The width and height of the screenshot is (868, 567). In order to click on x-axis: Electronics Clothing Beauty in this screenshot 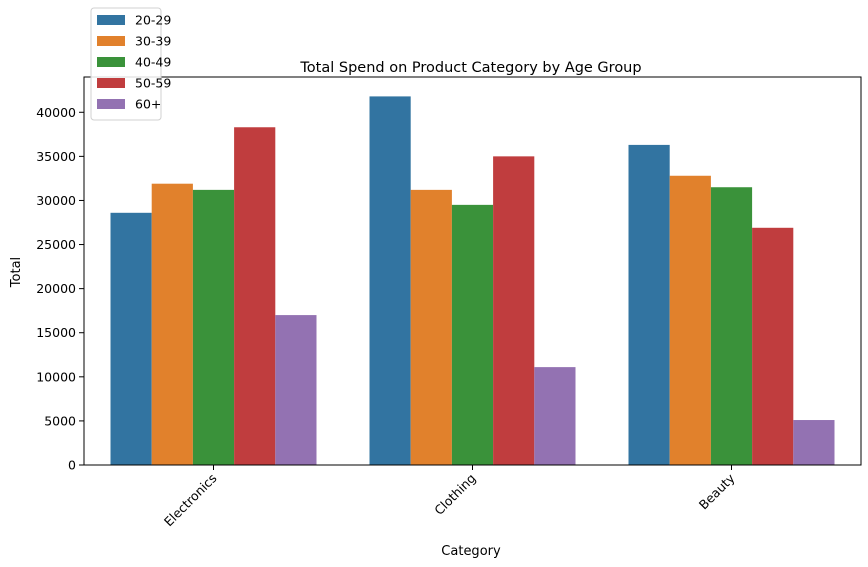, I will do `click(449, 497)`.